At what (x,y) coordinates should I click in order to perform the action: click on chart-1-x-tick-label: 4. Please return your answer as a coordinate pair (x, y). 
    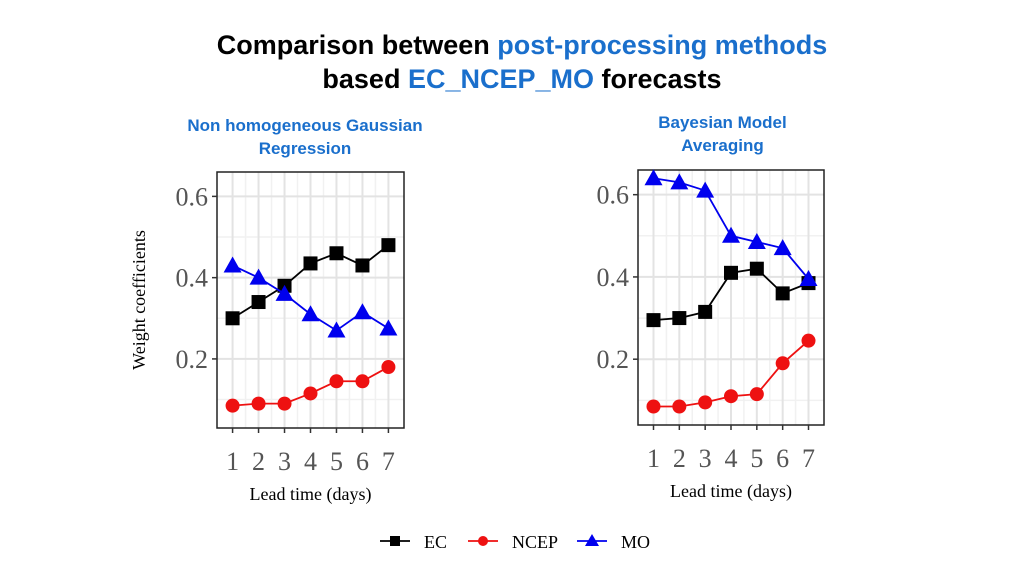
    Looking at the image, I should click on (310, 461).